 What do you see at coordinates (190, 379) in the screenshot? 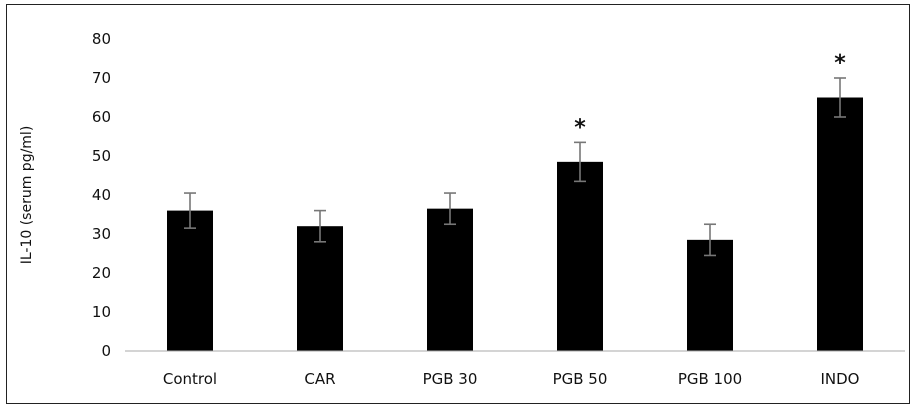
I see `x-tick-label: Control` at bounding box center [190, 379].